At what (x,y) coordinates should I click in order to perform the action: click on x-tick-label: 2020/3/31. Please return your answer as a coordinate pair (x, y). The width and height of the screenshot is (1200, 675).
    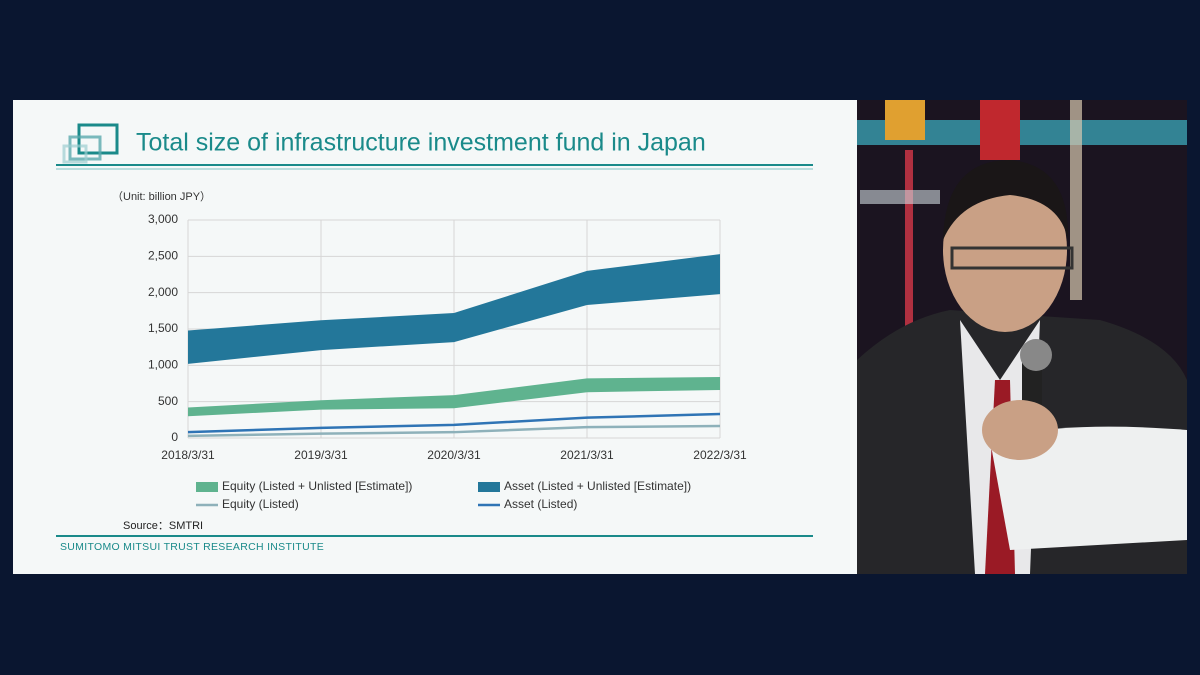
    Looking at the image, I should click on (454, 455).